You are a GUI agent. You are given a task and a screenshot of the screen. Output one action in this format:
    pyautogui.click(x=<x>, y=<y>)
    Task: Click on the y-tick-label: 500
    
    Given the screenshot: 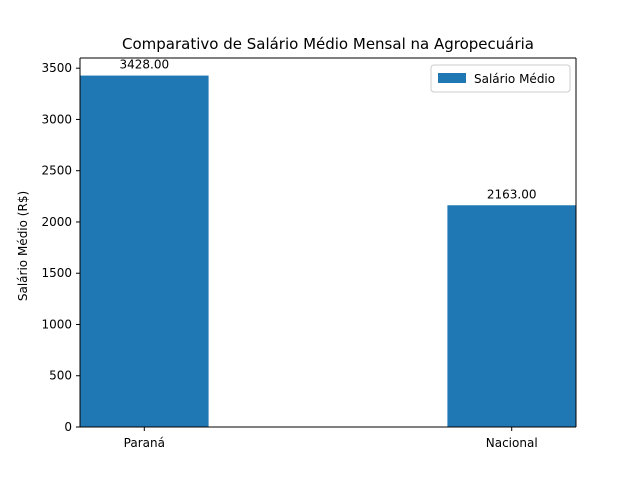 What is the action you would take?
    pyautogui.click(x=60, y=376)
    